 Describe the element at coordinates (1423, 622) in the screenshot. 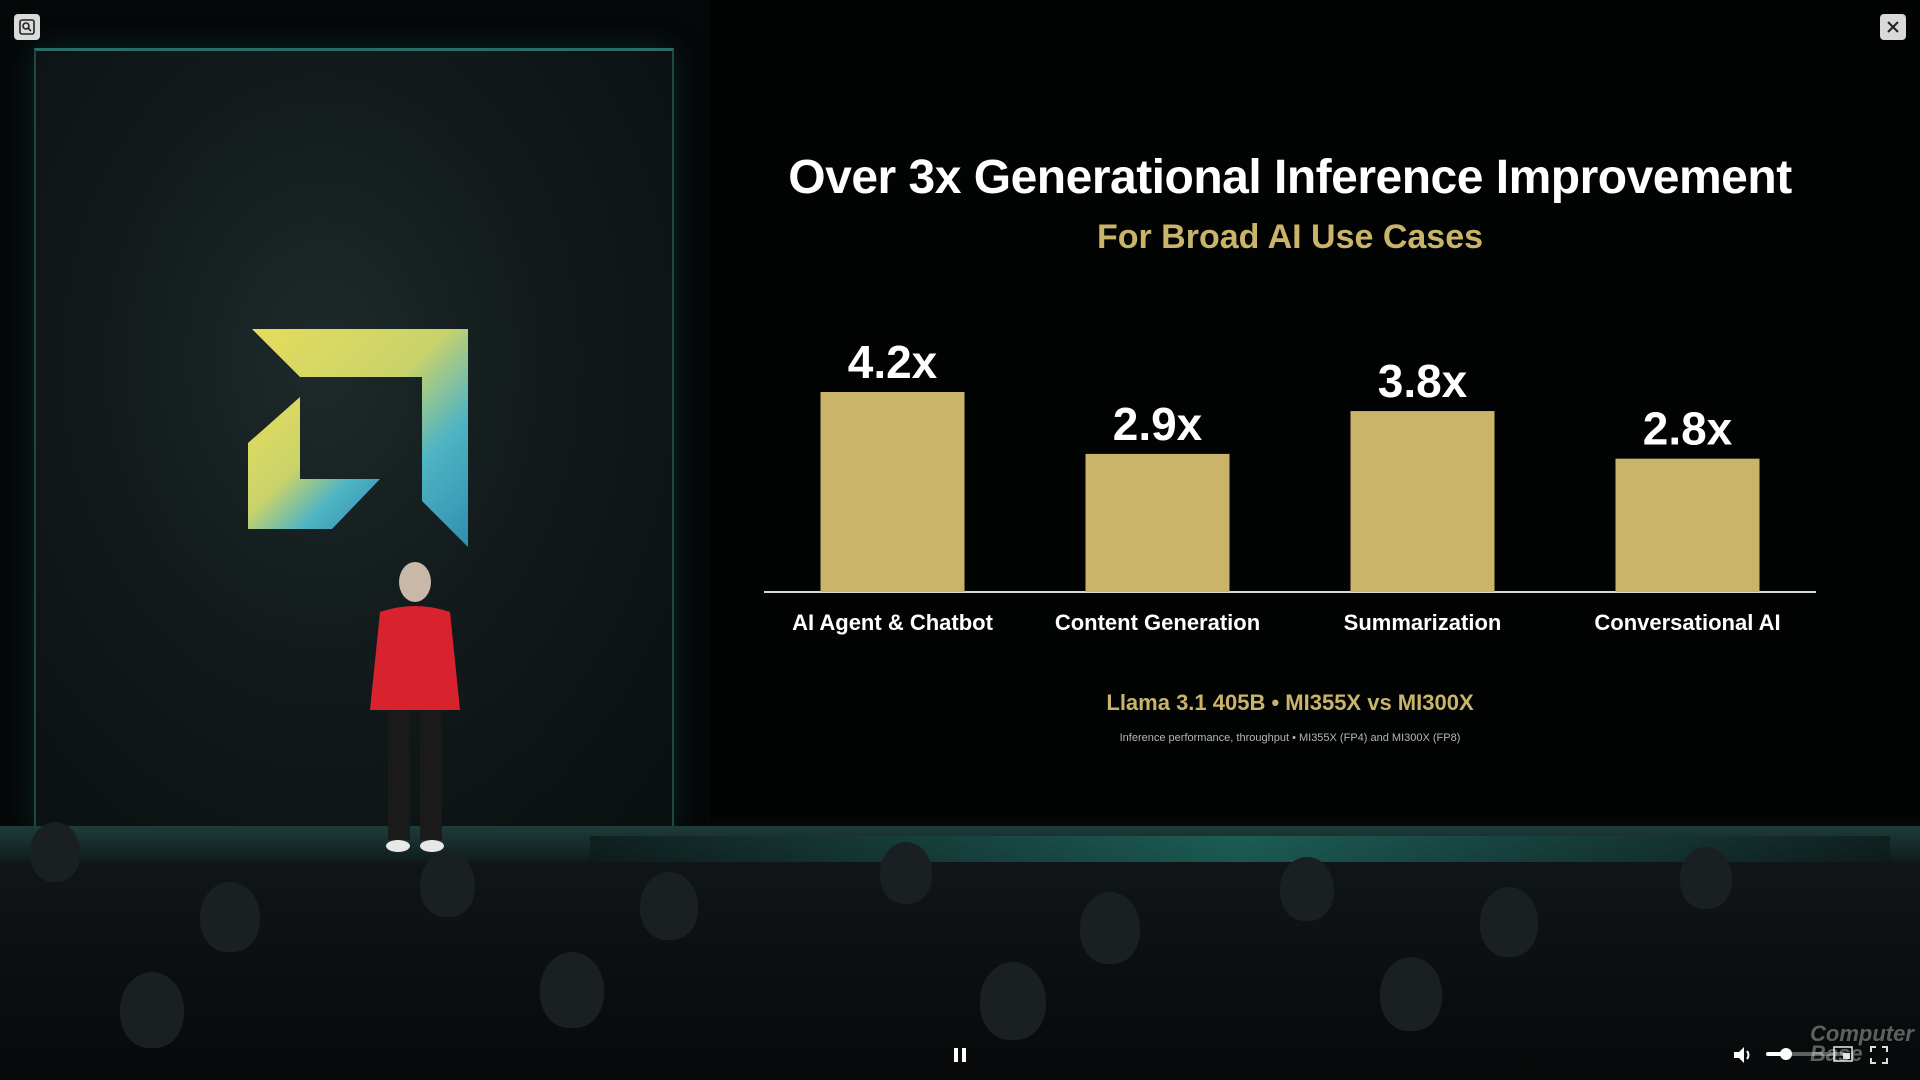

I see `category-label-2: Summarization` at that location.